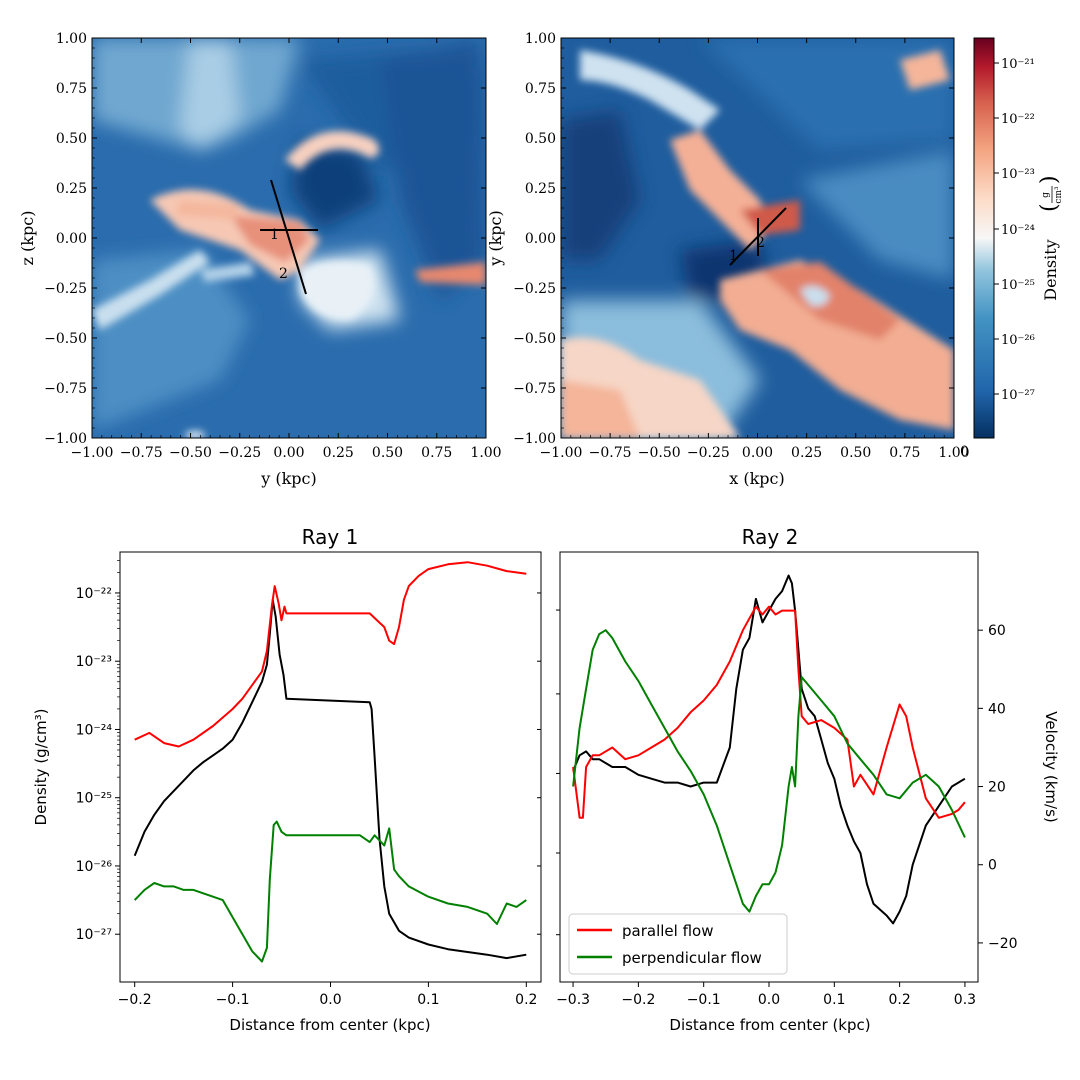  What do you see at coordinates (94, 867) in the screenshot?
I see `ytick-label: 10⁻²⁶` at bounding box center [94, 867].